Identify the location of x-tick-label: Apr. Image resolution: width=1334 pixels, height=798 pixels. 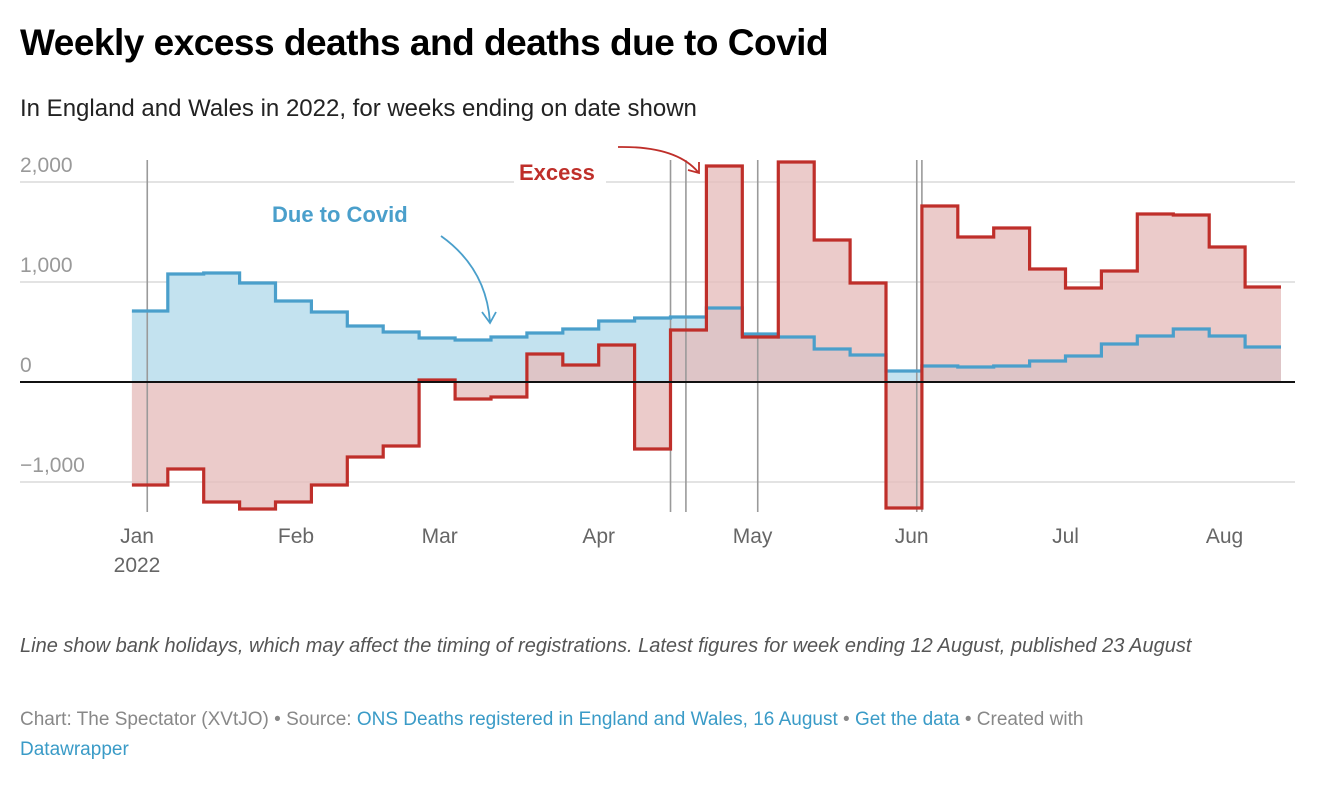
(598, 536).